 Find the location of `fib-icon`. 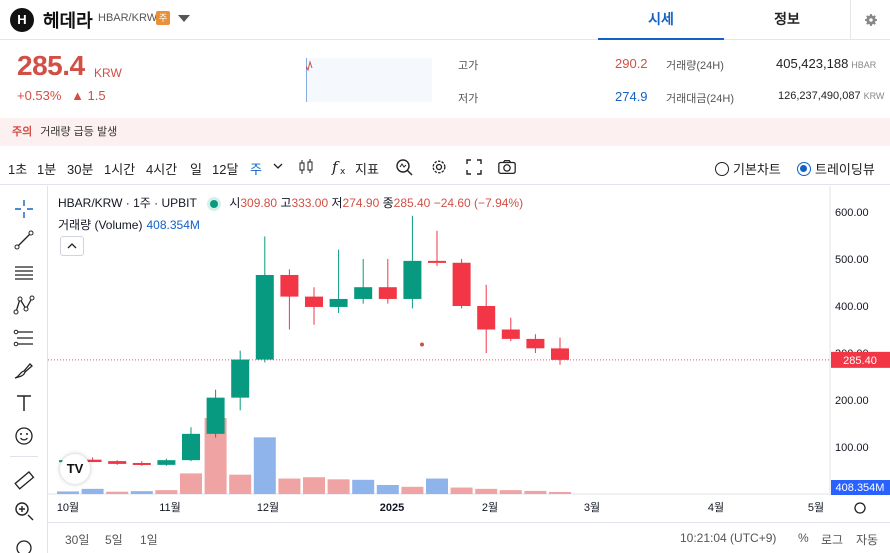

fib-icon is located at coordinates (24, 338).